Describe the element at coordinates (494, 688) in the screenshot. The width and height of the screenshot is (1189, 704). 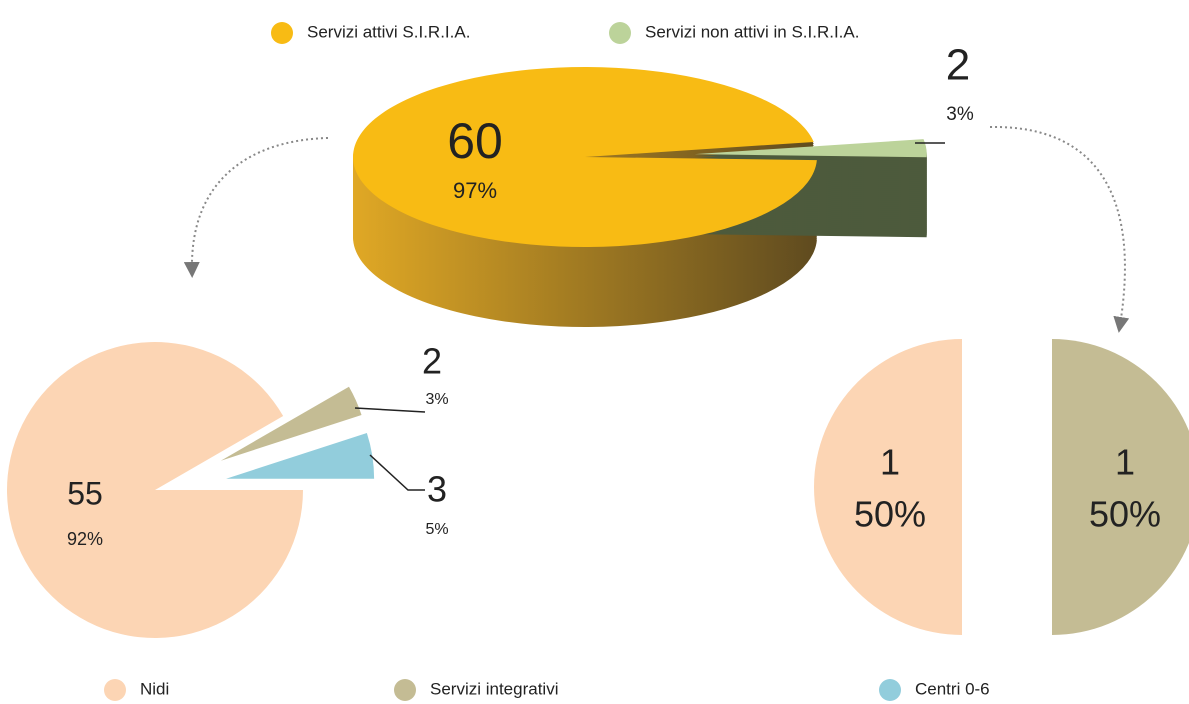
I see `legend-label: Servizi integrativi` at that location.